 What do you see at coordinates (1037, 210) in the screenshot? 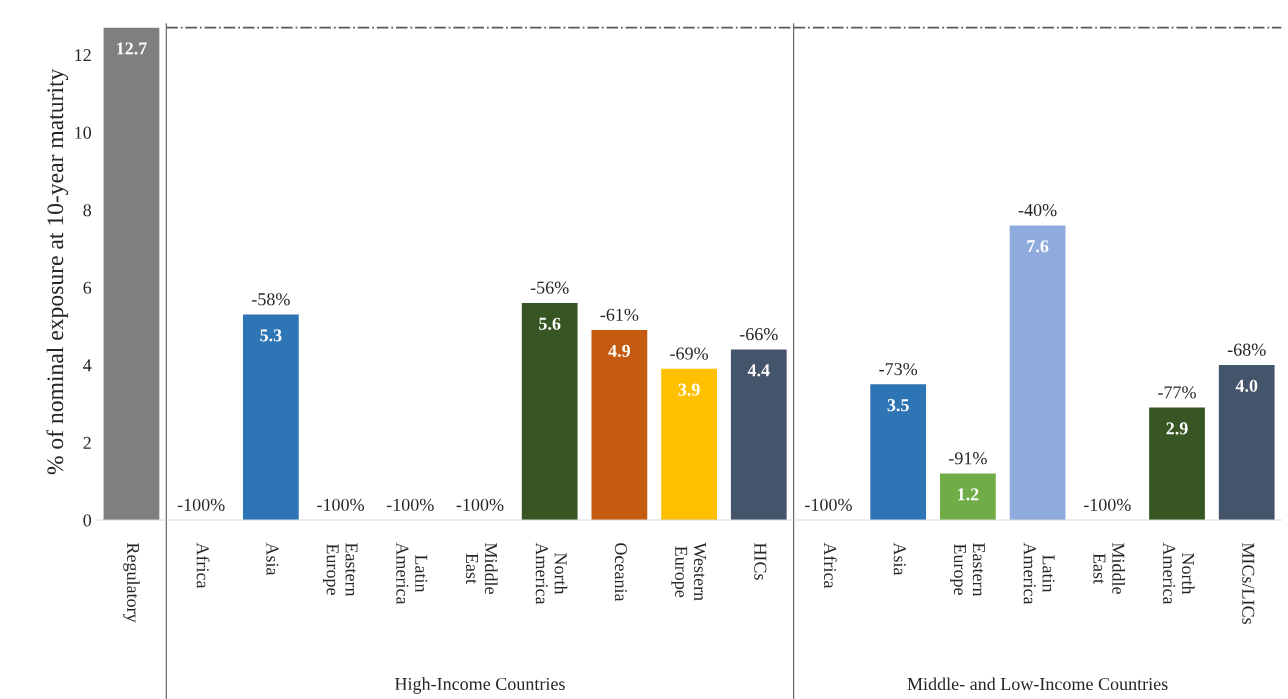
I see `annotation: -40%` at bounding box center [1037, 210].